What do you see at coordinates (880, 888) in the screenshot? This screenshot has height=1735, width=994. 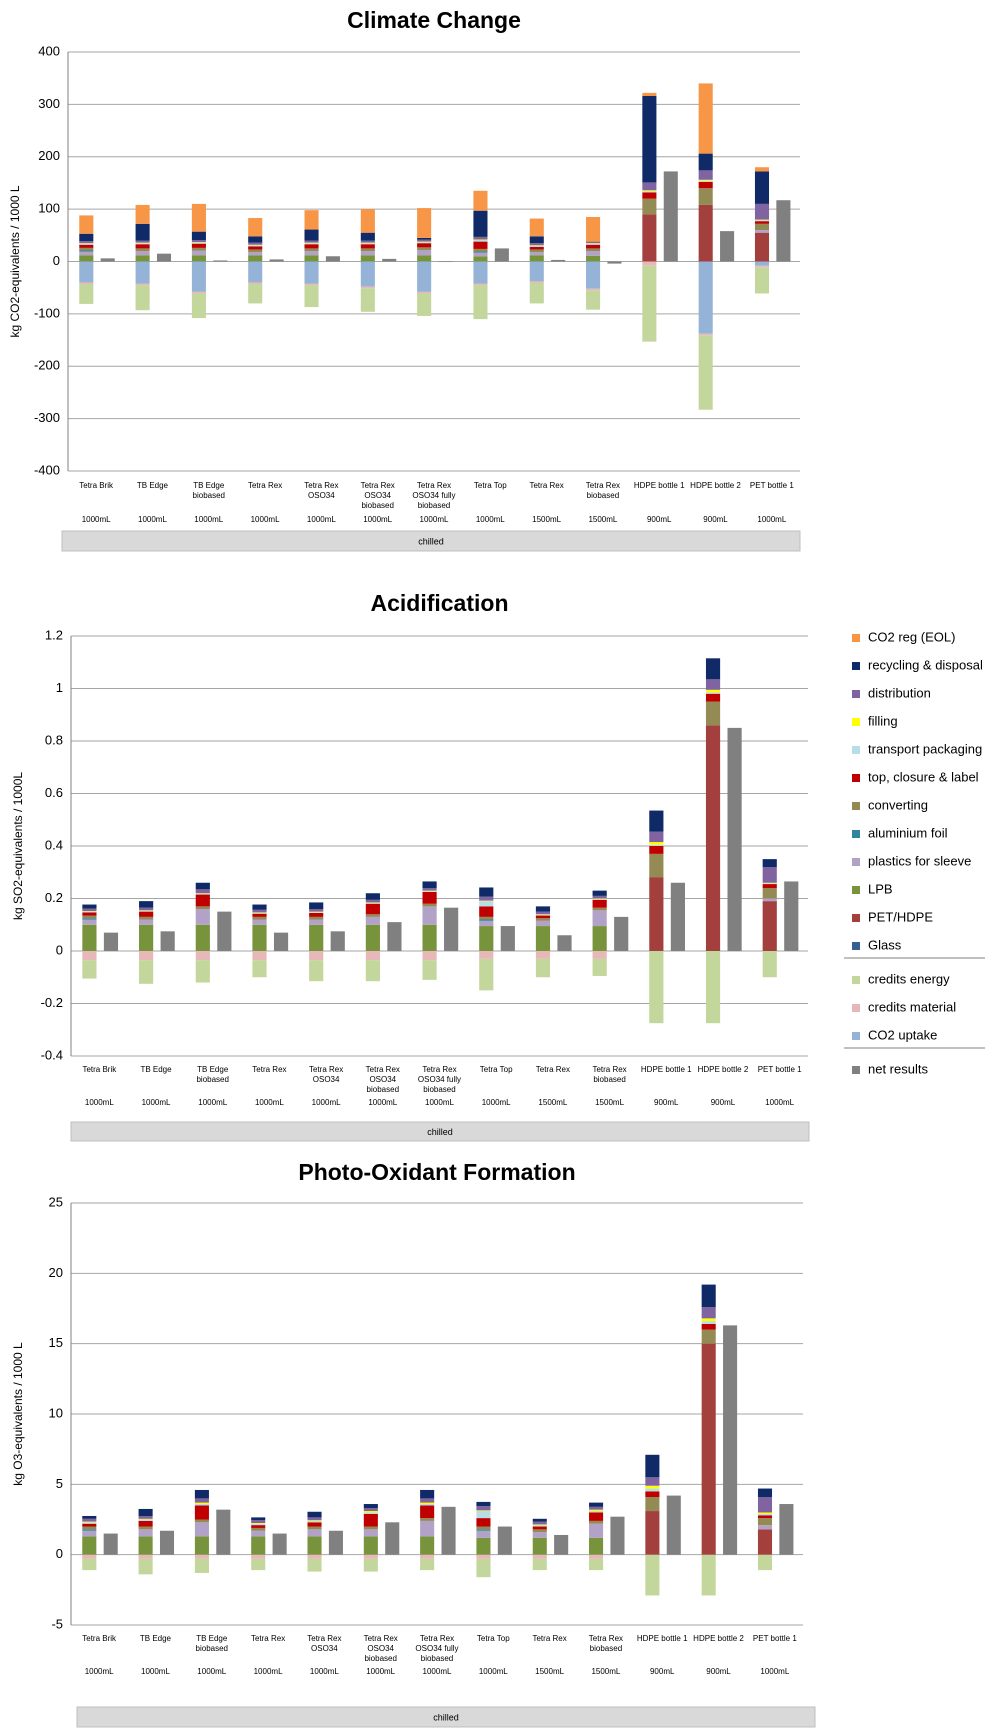 I see `legend-label: LPB` at bounding box center [880, 888].